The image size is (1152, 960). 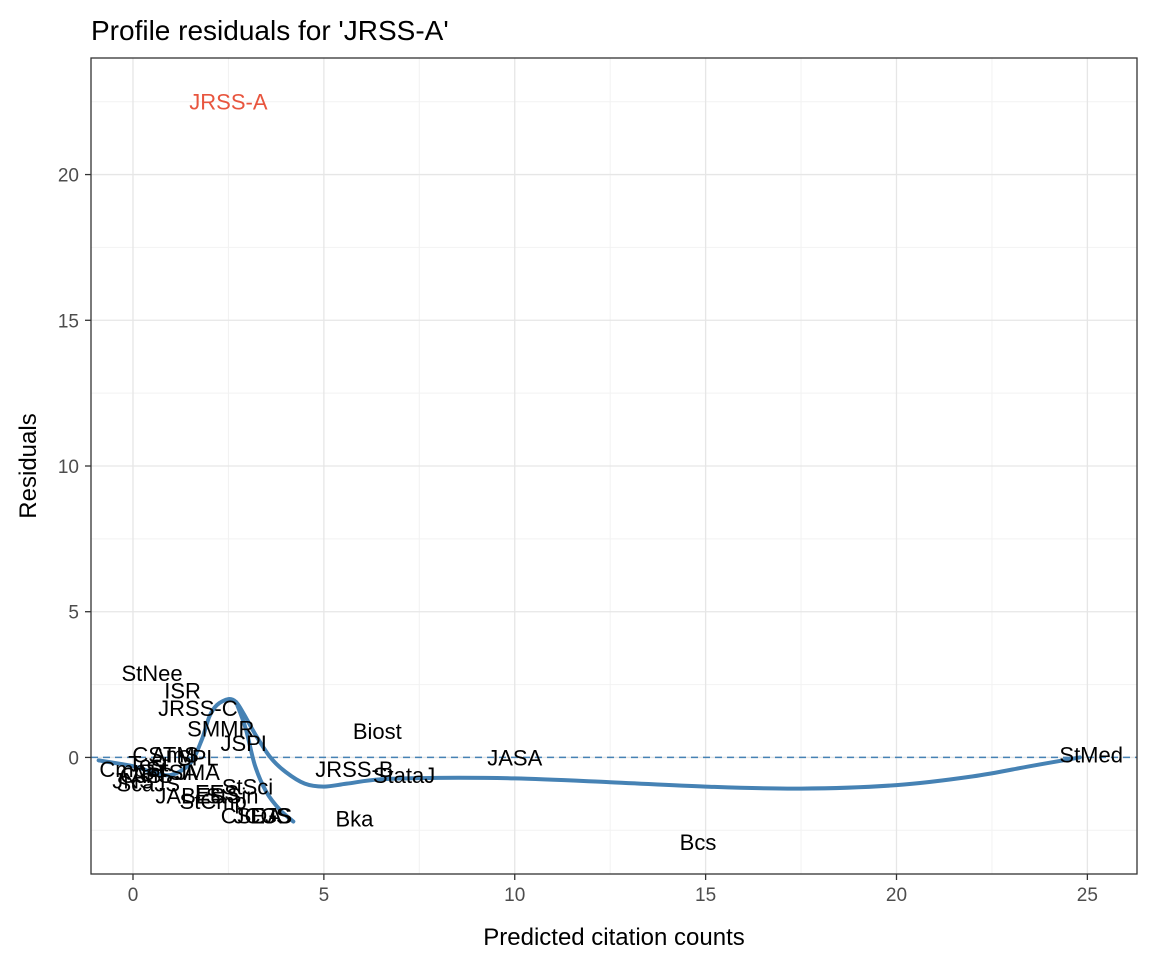 I want to click on point-label: AnS, so click(x=152, y=775).